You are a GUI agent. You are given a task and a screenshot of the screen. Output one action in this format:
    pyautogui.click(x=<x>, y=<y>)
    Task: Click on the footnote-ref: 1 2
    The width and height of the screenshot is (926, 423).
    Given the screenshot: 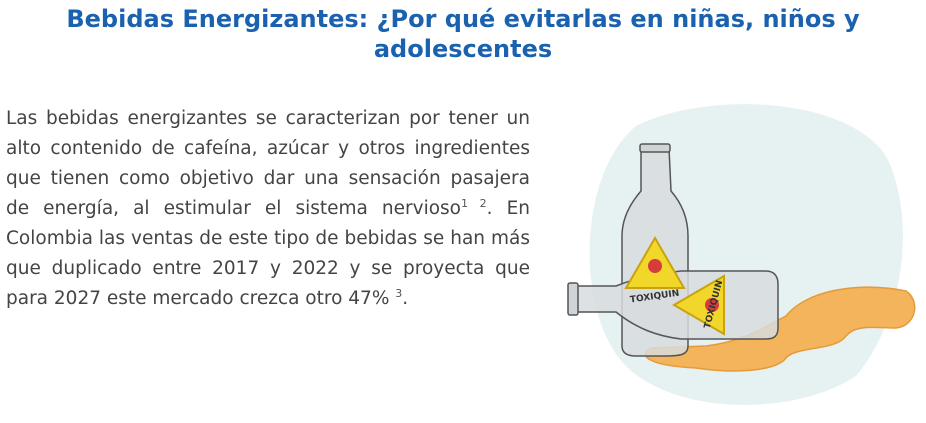 What is the action you would take?
    pyautogui.click(x=473, y=203)
    